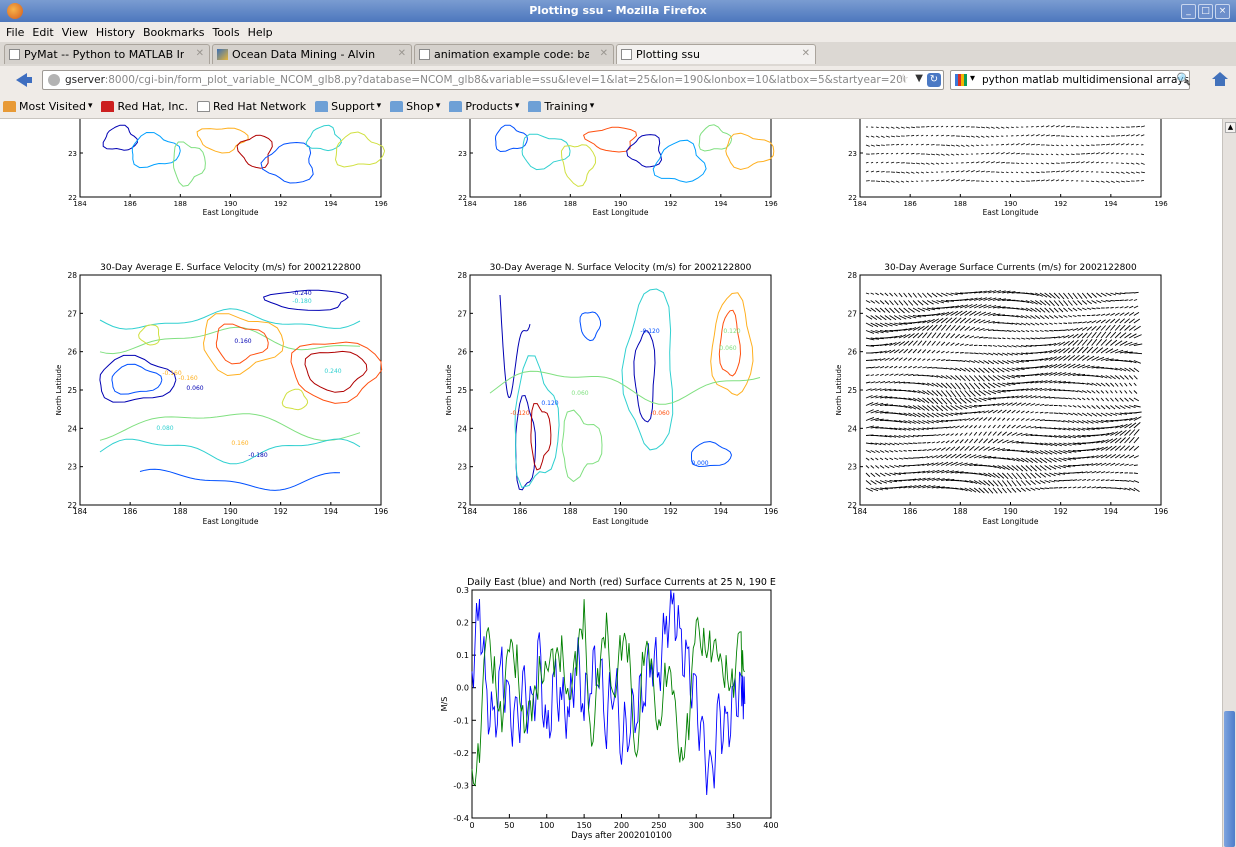  I want to click on search-engine-dropdown-icon: ▾, so click(973, 78).